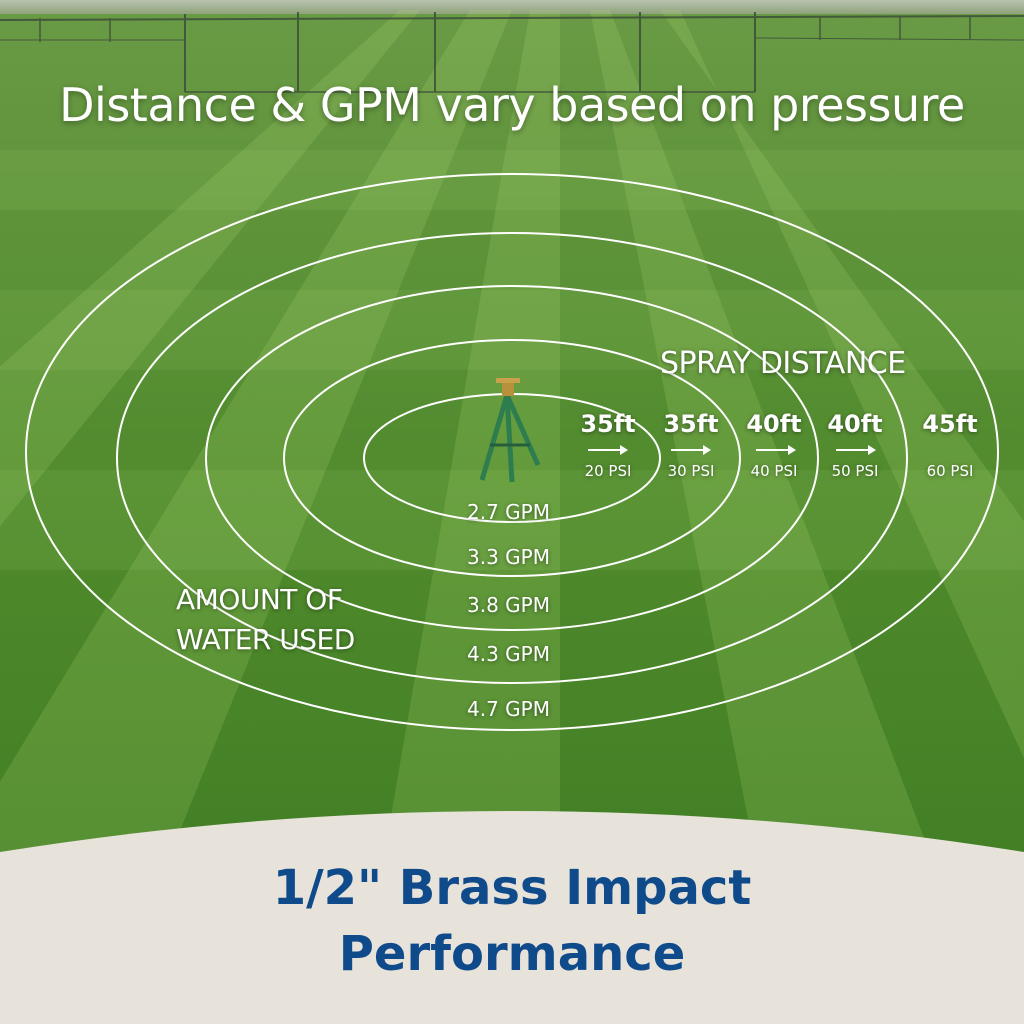 The height and width of the screenshot is (1024, 1024). What do you see at coordinates (508, 605) in the screenshot?
I see `gpm-40psi: 3.8 GPM` at bounding box center [508, 605].